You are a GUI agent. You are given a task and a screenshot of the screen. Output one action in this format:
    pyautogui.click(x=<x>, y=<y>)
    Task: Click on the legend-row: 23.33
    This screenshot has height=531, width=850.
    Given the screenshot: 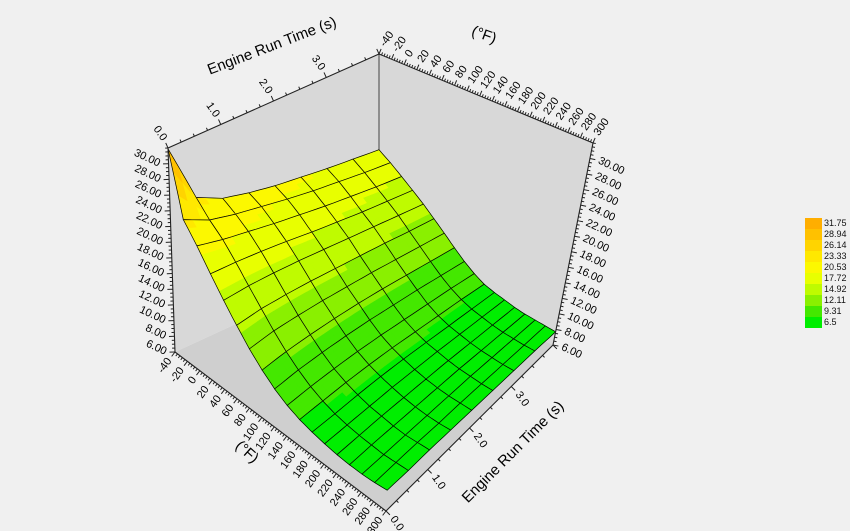 What is the action you would take?
    pyautogui.click(x=826, y=256)
    